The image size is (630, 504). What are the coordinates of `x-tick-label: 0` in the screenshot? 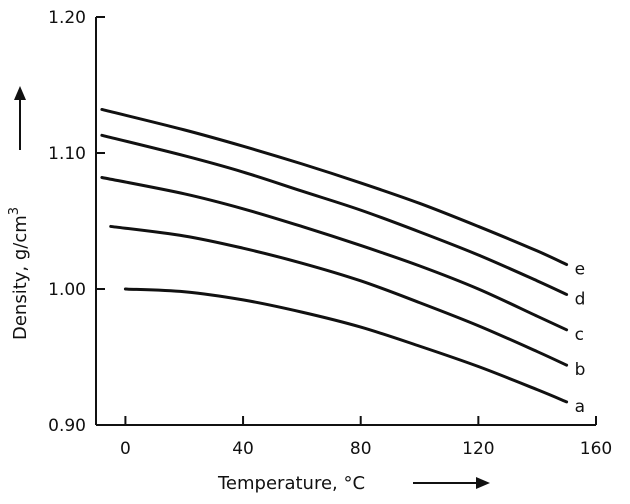 It's located at (125, 449).